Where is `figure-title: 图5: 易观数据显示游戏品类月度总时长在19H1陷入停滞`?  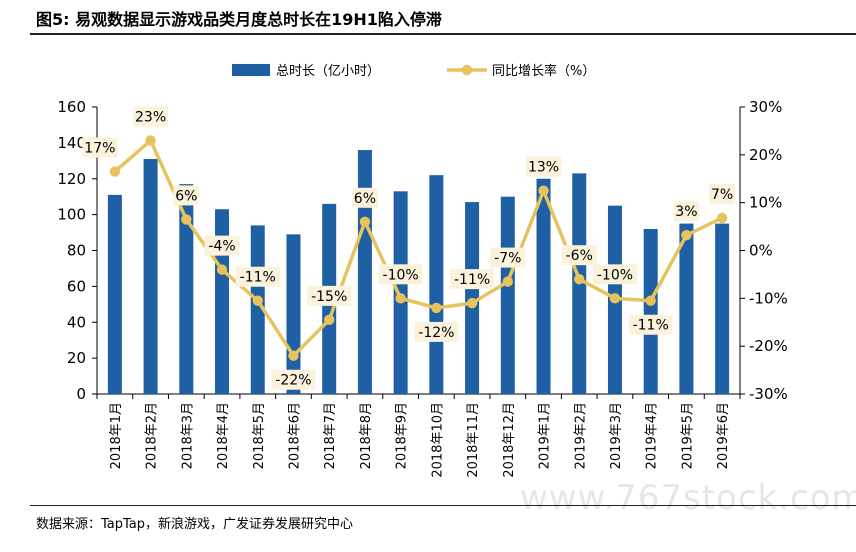
figure-title: 图5: 易观数据显示游戏品类月度总时长在19H1陷入停滞 is located at coordinates (239, 19).